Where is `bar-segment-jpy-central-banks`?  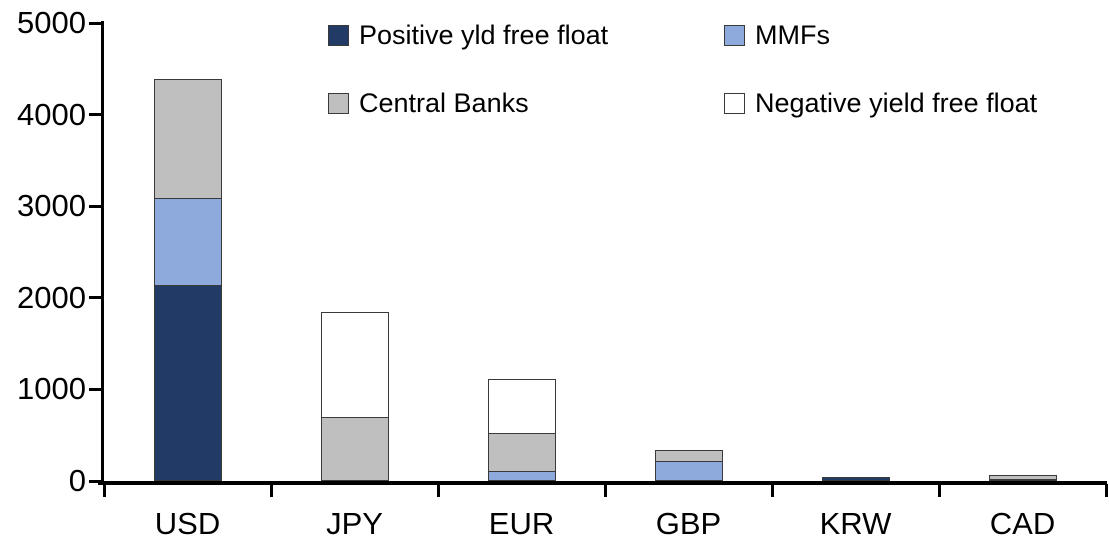 bar-segment-jpy-central-banks is located at coordinates (354, 448).